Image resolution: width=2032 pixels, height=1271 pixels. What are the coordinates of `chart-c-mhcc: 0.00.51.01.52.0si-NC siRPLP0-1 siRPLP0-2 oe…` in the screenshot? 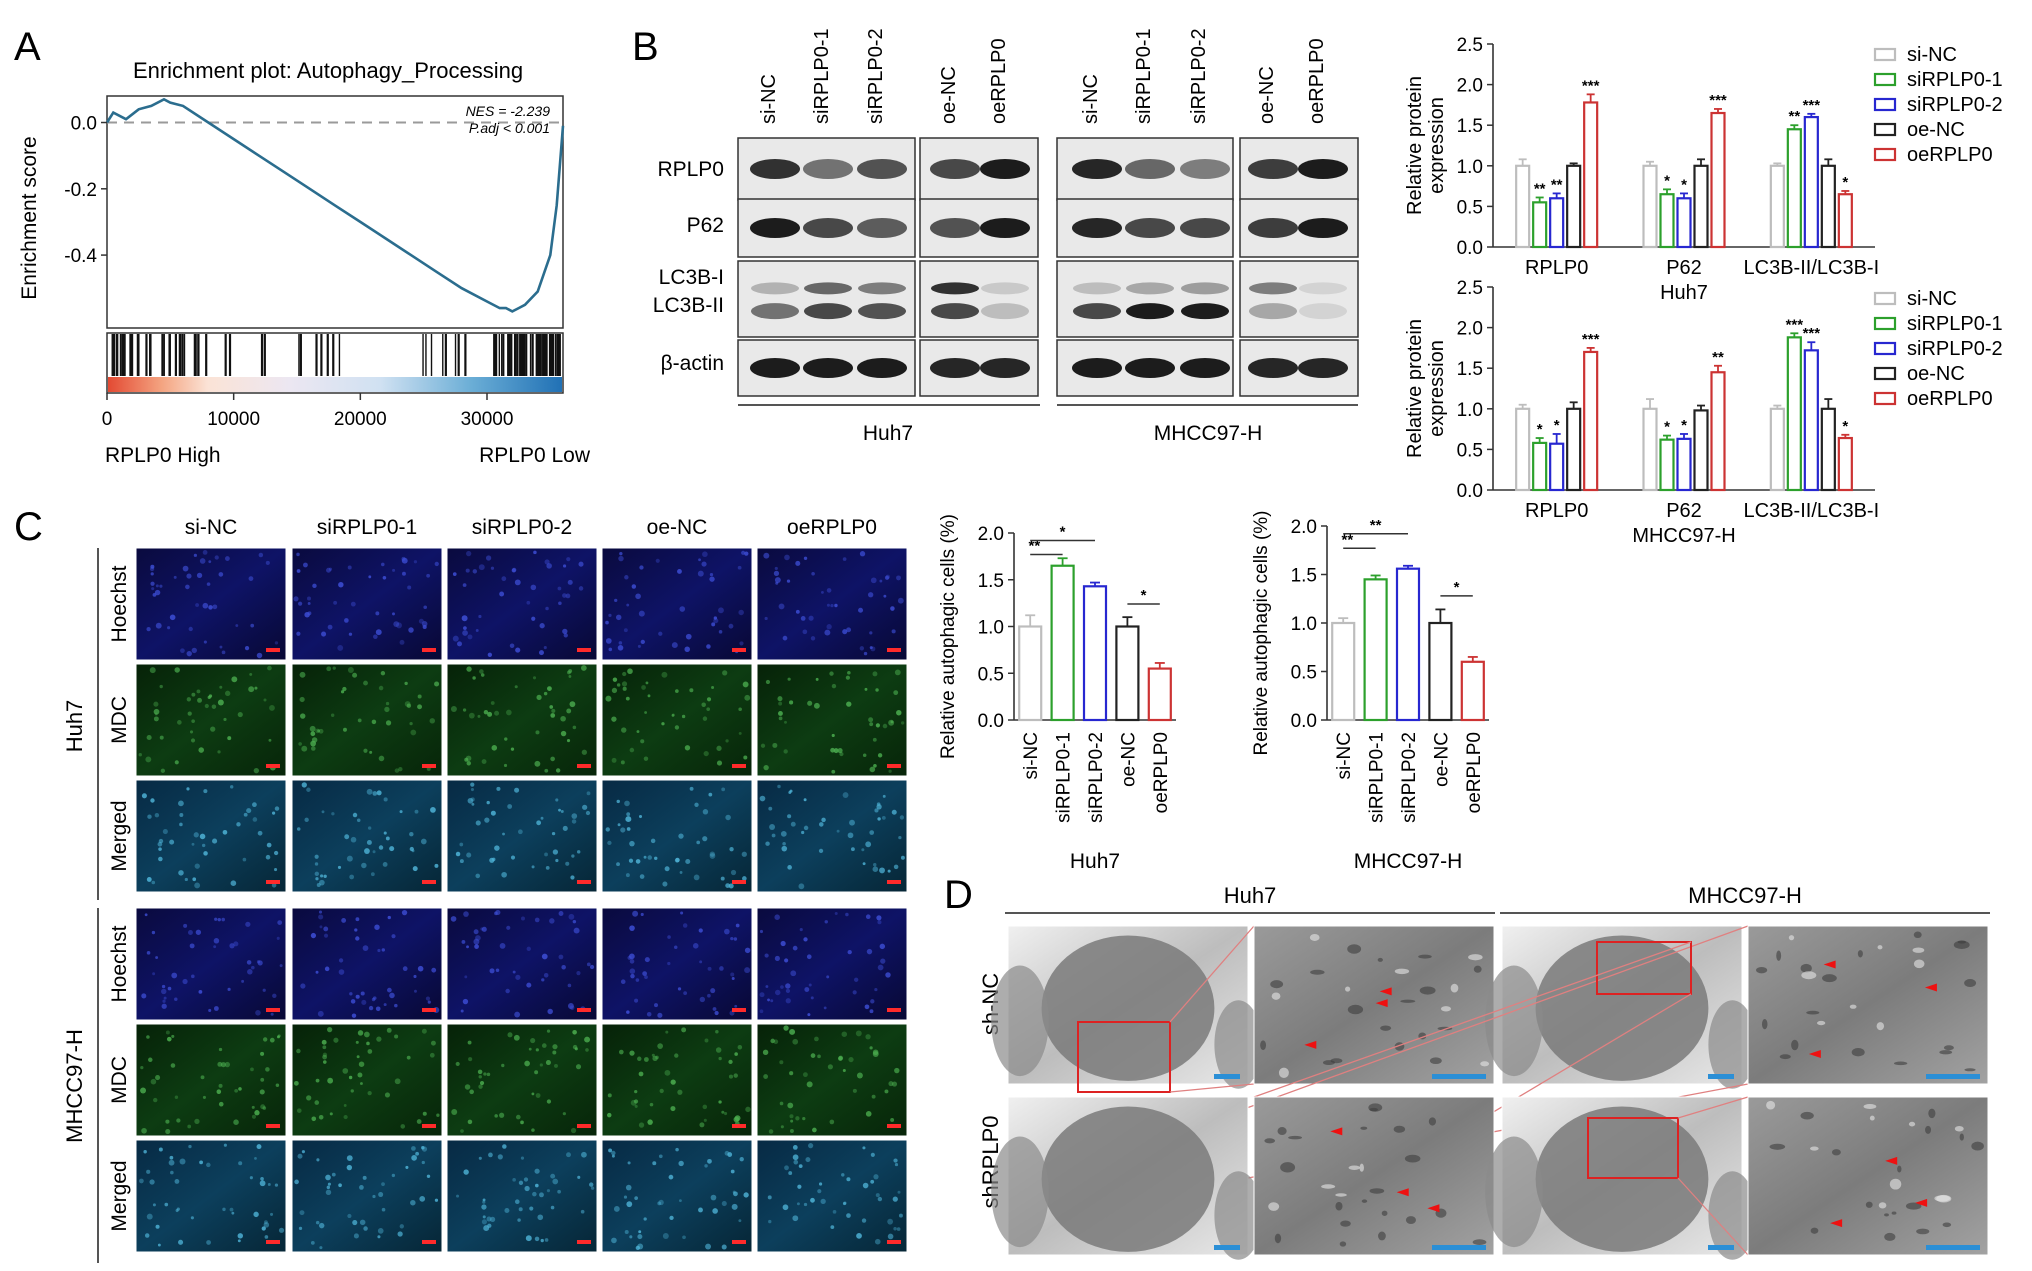 It's located at (1370, 691).